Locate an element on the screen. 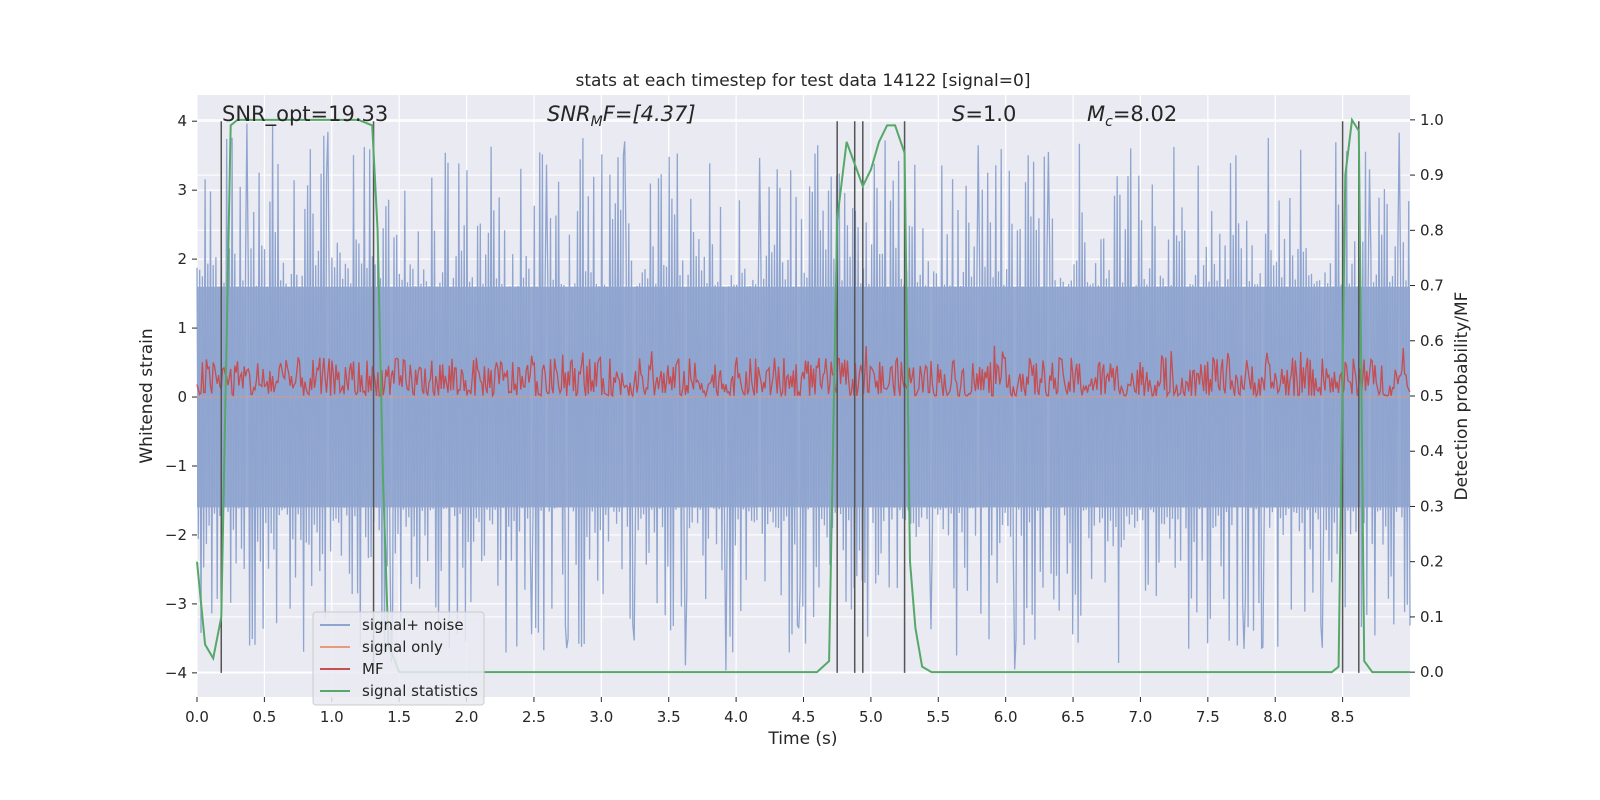 This screenshot has width=1600, height=800. annotation-s-symbol: S is located at coordinates (958, 114).